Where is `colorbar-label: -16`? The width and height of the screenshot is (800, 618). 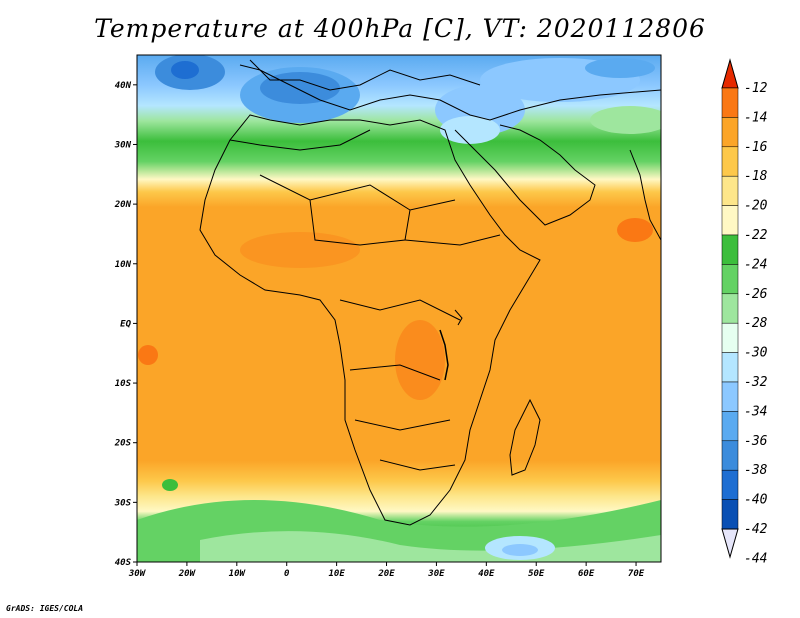
colorbar-label: -16 is located at coordinates (756, 147).